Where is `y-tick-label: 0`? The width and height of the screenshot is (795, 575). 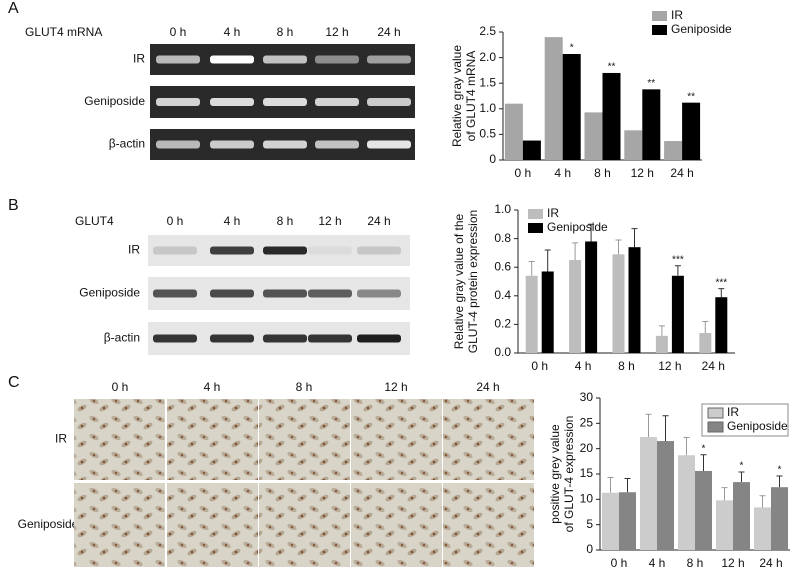 y-tick-label: 0 is located at coordinates (589, 549).